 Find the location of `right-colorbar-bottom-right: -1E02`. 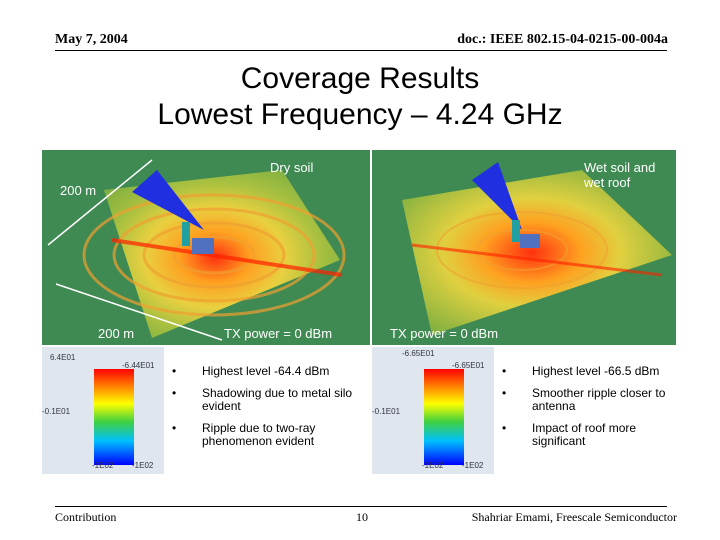

right-colorbar-bottom-right: -1E02 is located at coordinates (473, 465).